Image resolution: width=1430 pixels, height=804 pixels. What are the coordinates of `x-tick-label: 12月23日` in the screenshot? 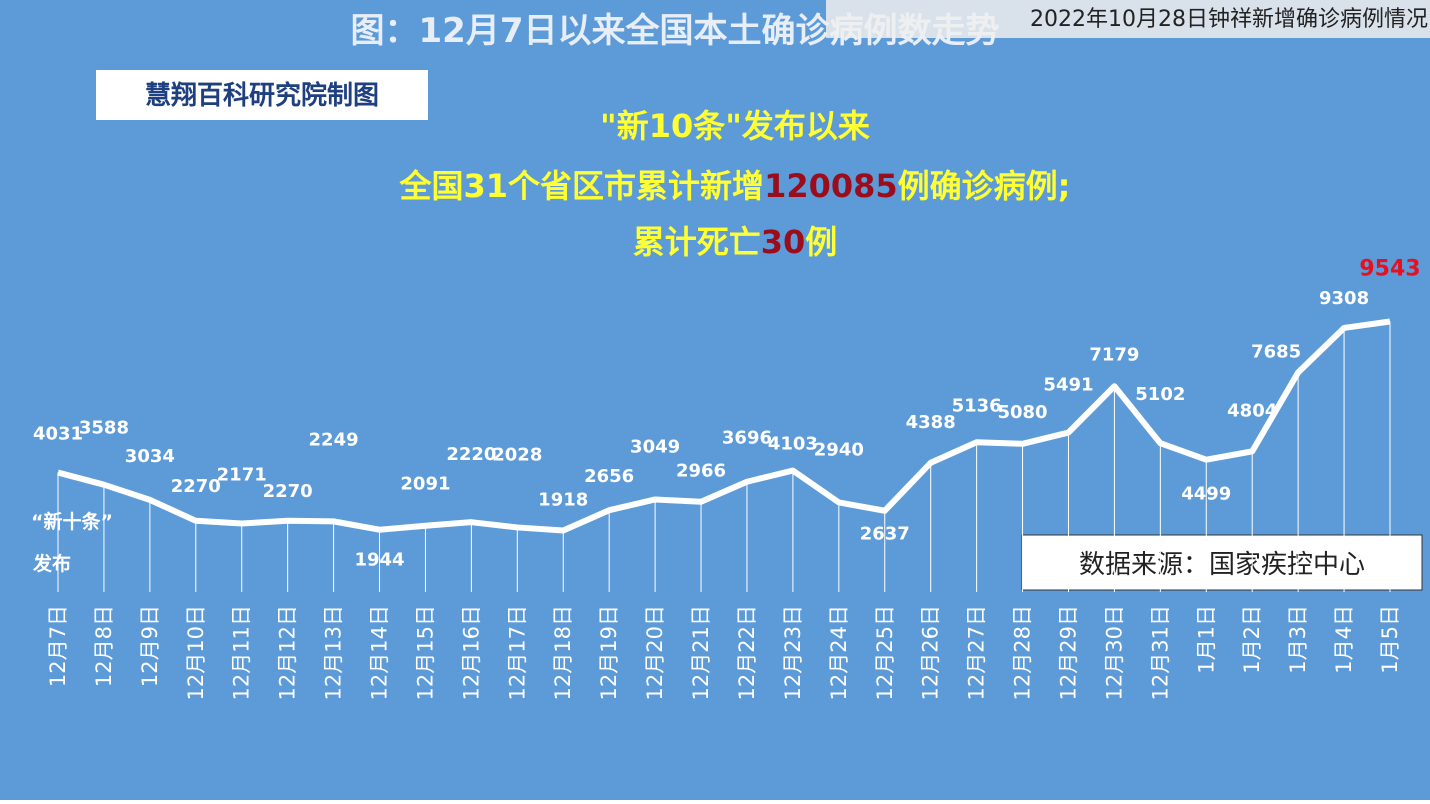 It's located at (793, 652).